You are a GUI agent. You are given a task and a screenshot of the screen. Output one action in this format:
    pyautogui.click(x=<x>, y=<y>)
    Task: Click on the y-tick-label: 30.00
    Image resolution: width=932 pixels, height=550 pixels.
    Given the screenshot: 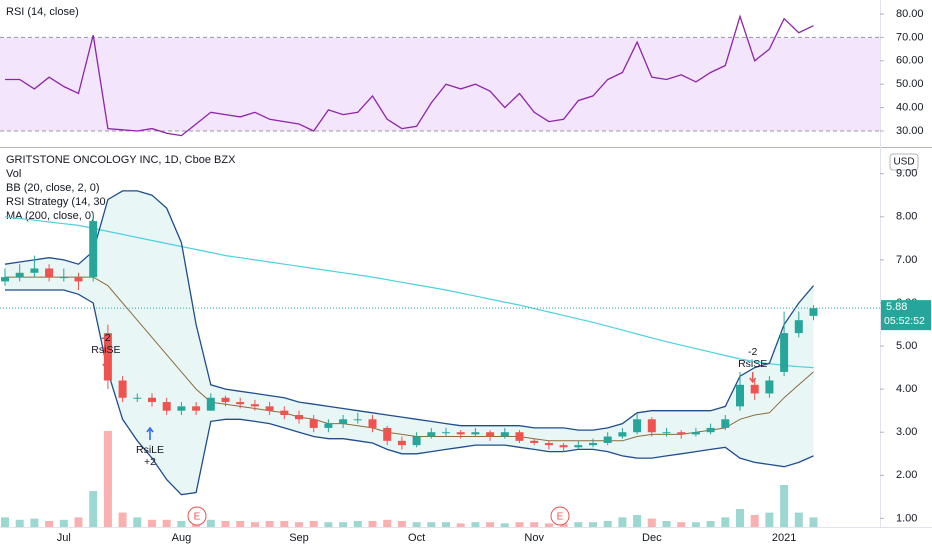 What is the action you would take?
    pyautogui.click(x=910, y=131)
    